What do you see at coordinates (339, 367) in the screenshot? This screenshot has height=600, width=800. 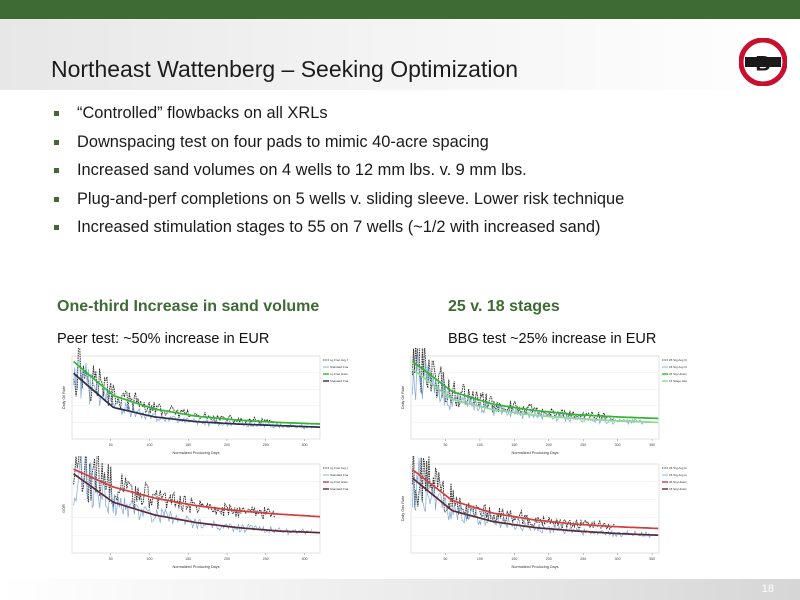 I see `legend-label: Standard Frac Avg Oil Rate` at bounding box center [339, 367].